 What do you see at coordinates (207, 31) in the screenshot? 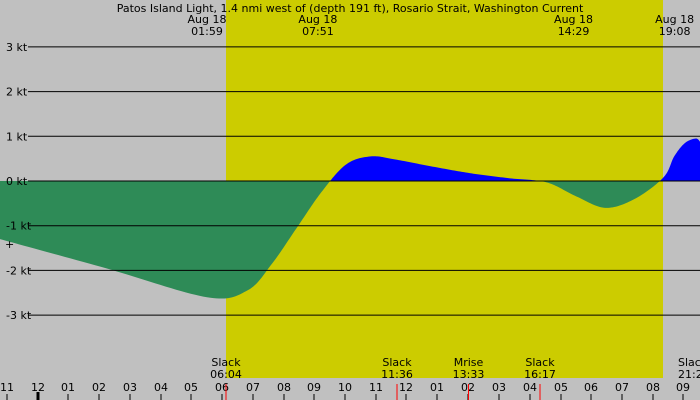
I see `top-time-label: 01:59` at bounding box center [207, 31].